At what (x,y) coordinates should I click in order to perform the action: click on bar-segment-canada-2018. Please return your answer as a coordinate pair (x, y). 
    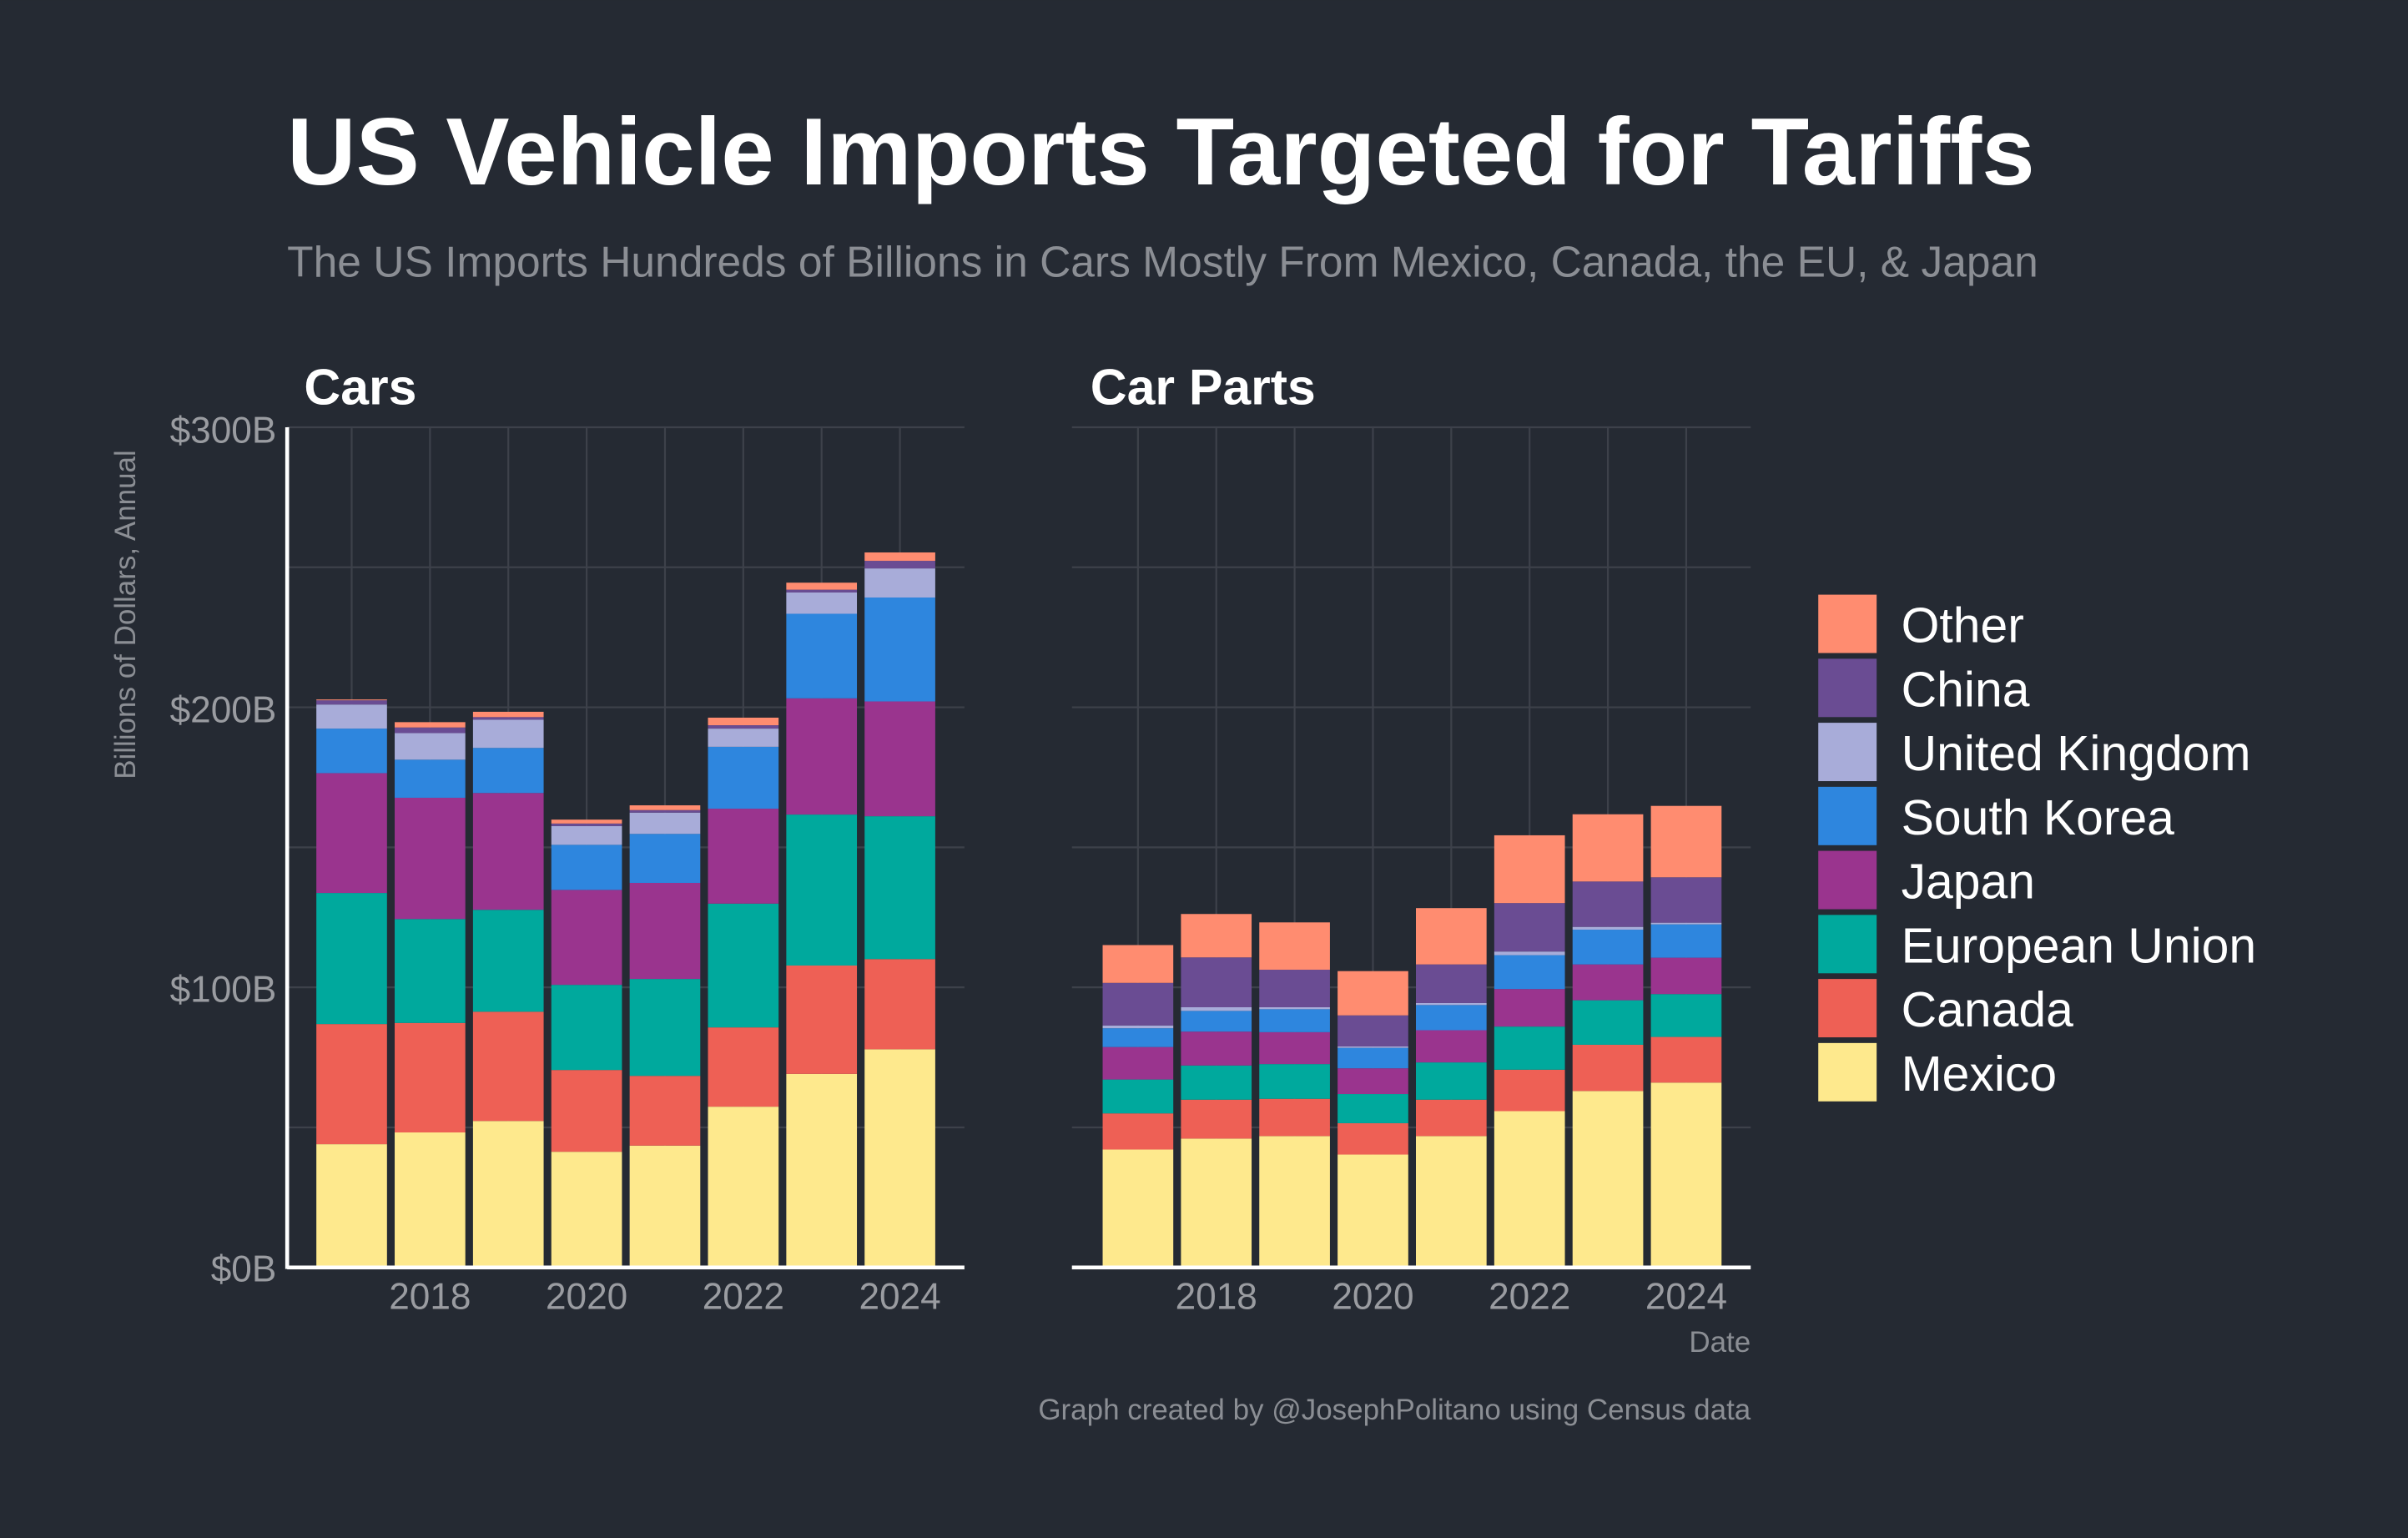
    Looking at the image, I should click on (1216, 1119).